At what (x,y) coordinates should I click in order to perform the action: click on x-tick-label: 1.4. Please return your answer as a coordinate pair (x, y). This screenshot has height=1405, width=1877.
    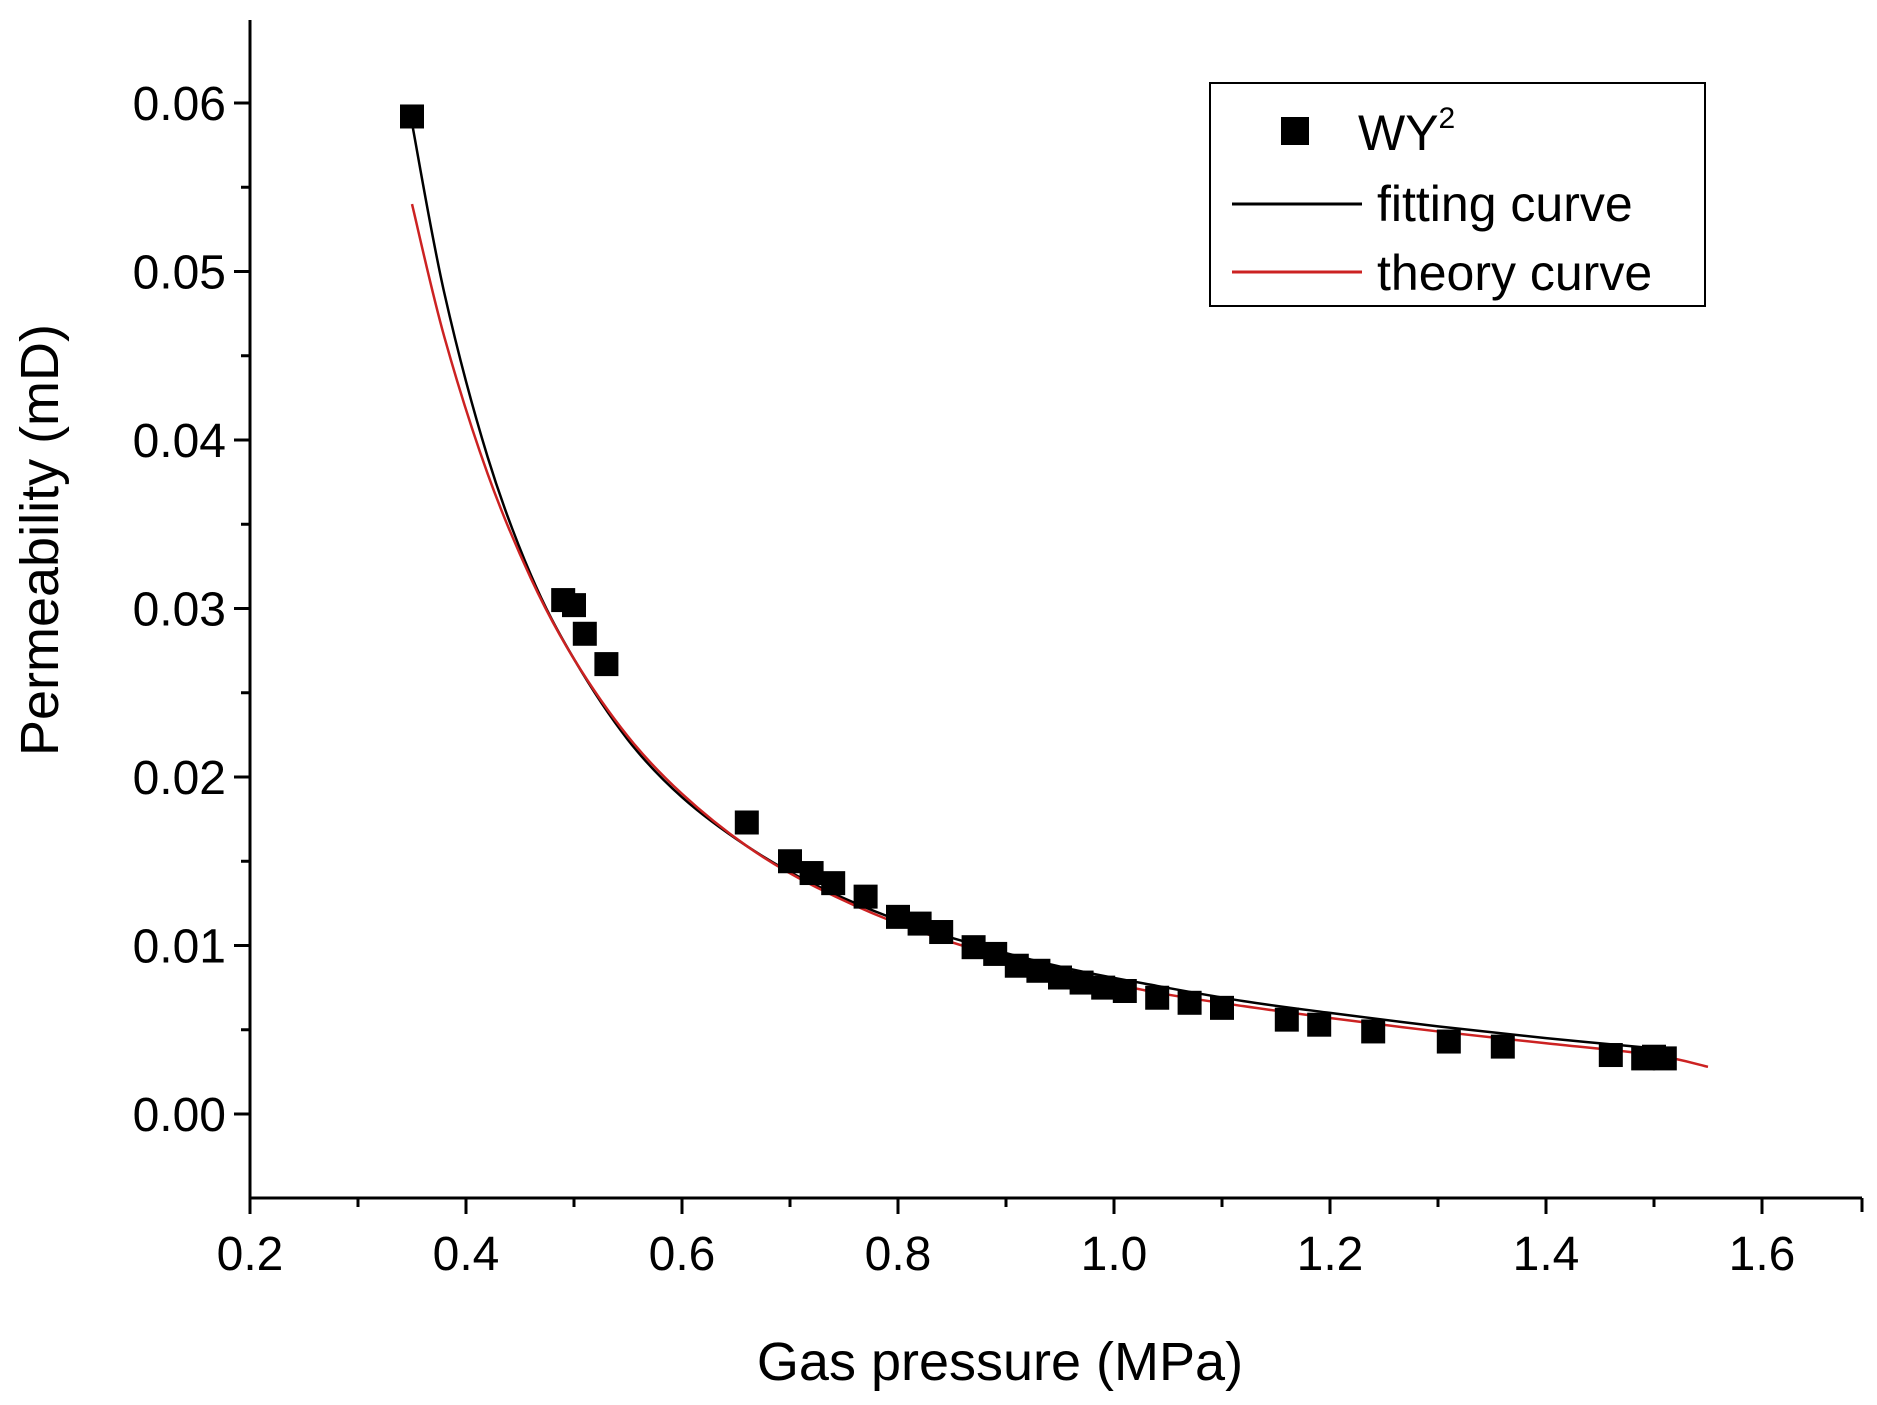
    Looking at the image, I should click on (1546, 1254).